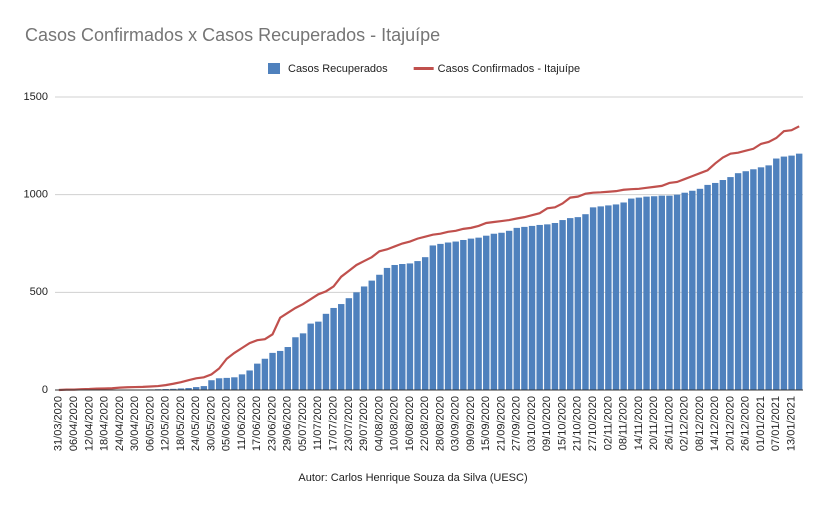 The height and width of the screenshot is (510, 826). I want to click on legend-swatch, so click(274, 68).